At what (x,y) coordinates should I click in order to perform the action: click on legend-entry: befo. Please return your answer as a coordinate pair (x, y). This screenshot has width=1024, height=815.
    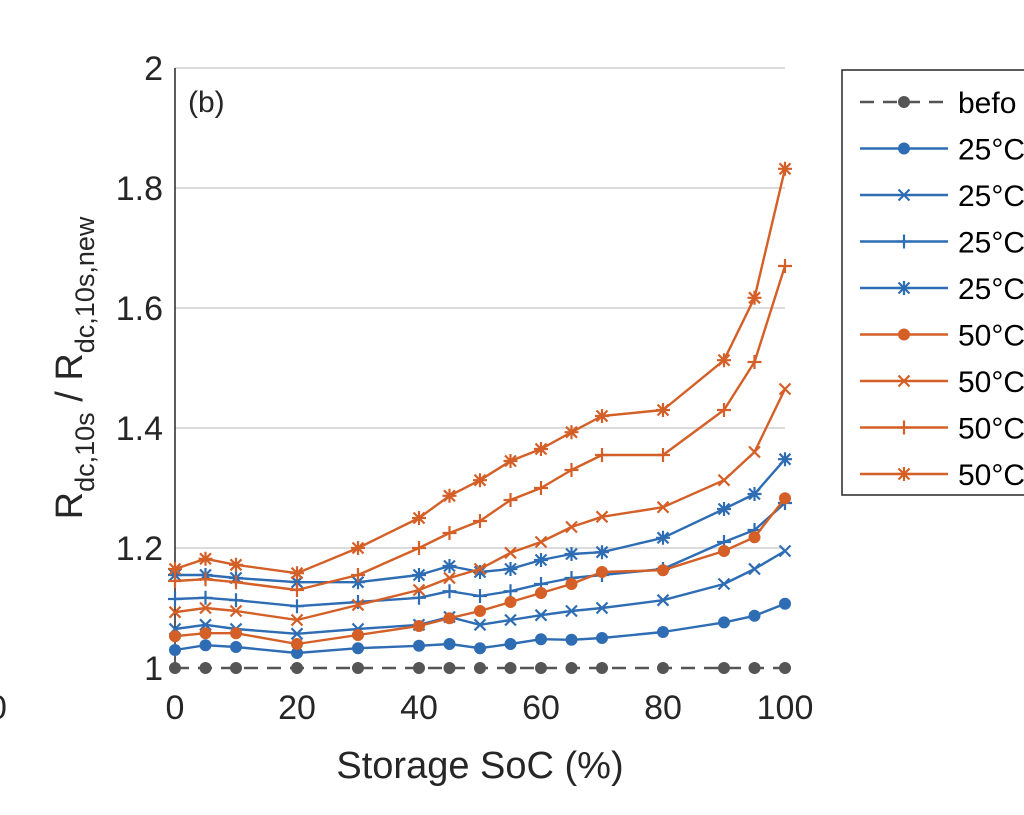
    Looking at the image, I should click on (938, 103).